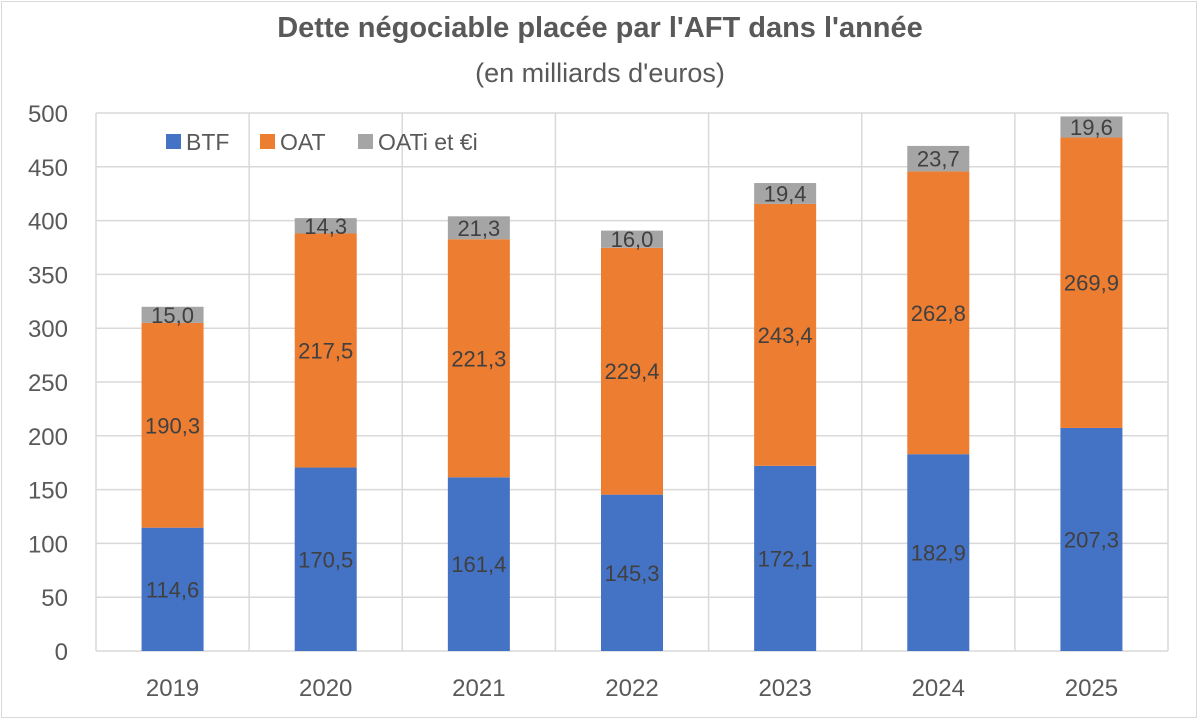 The height and width of the screenshot is (721, 1200). I want to click on data-label: 269,9, so click(1091, 283).